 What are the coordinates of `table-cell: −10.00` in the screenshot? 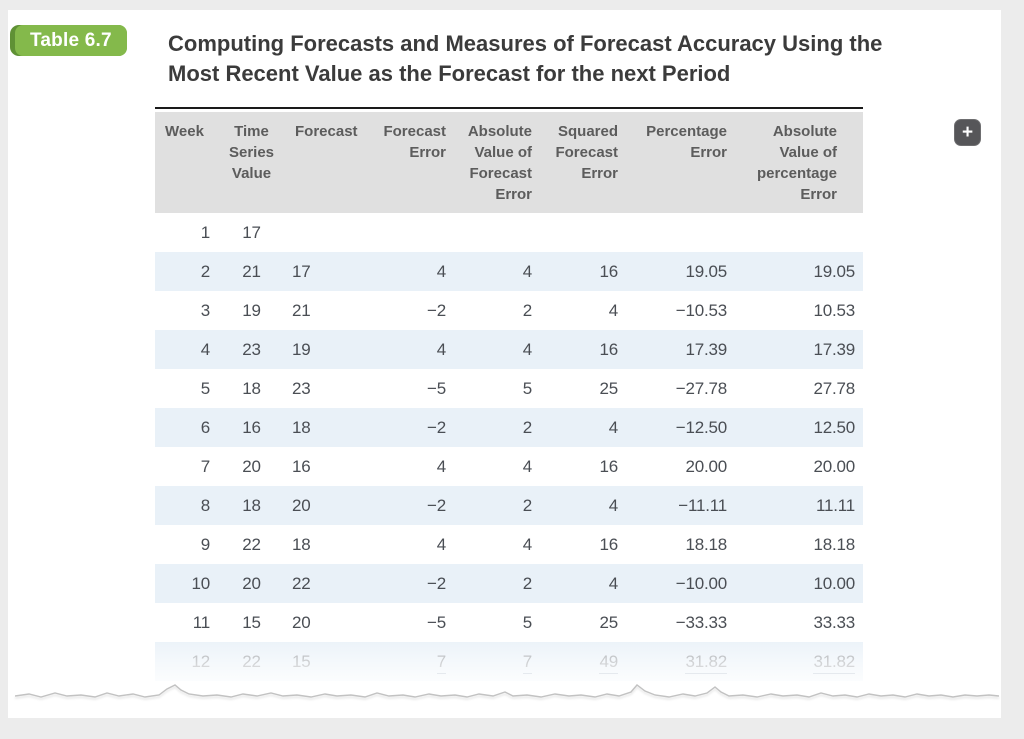 It's located at (680, 583).